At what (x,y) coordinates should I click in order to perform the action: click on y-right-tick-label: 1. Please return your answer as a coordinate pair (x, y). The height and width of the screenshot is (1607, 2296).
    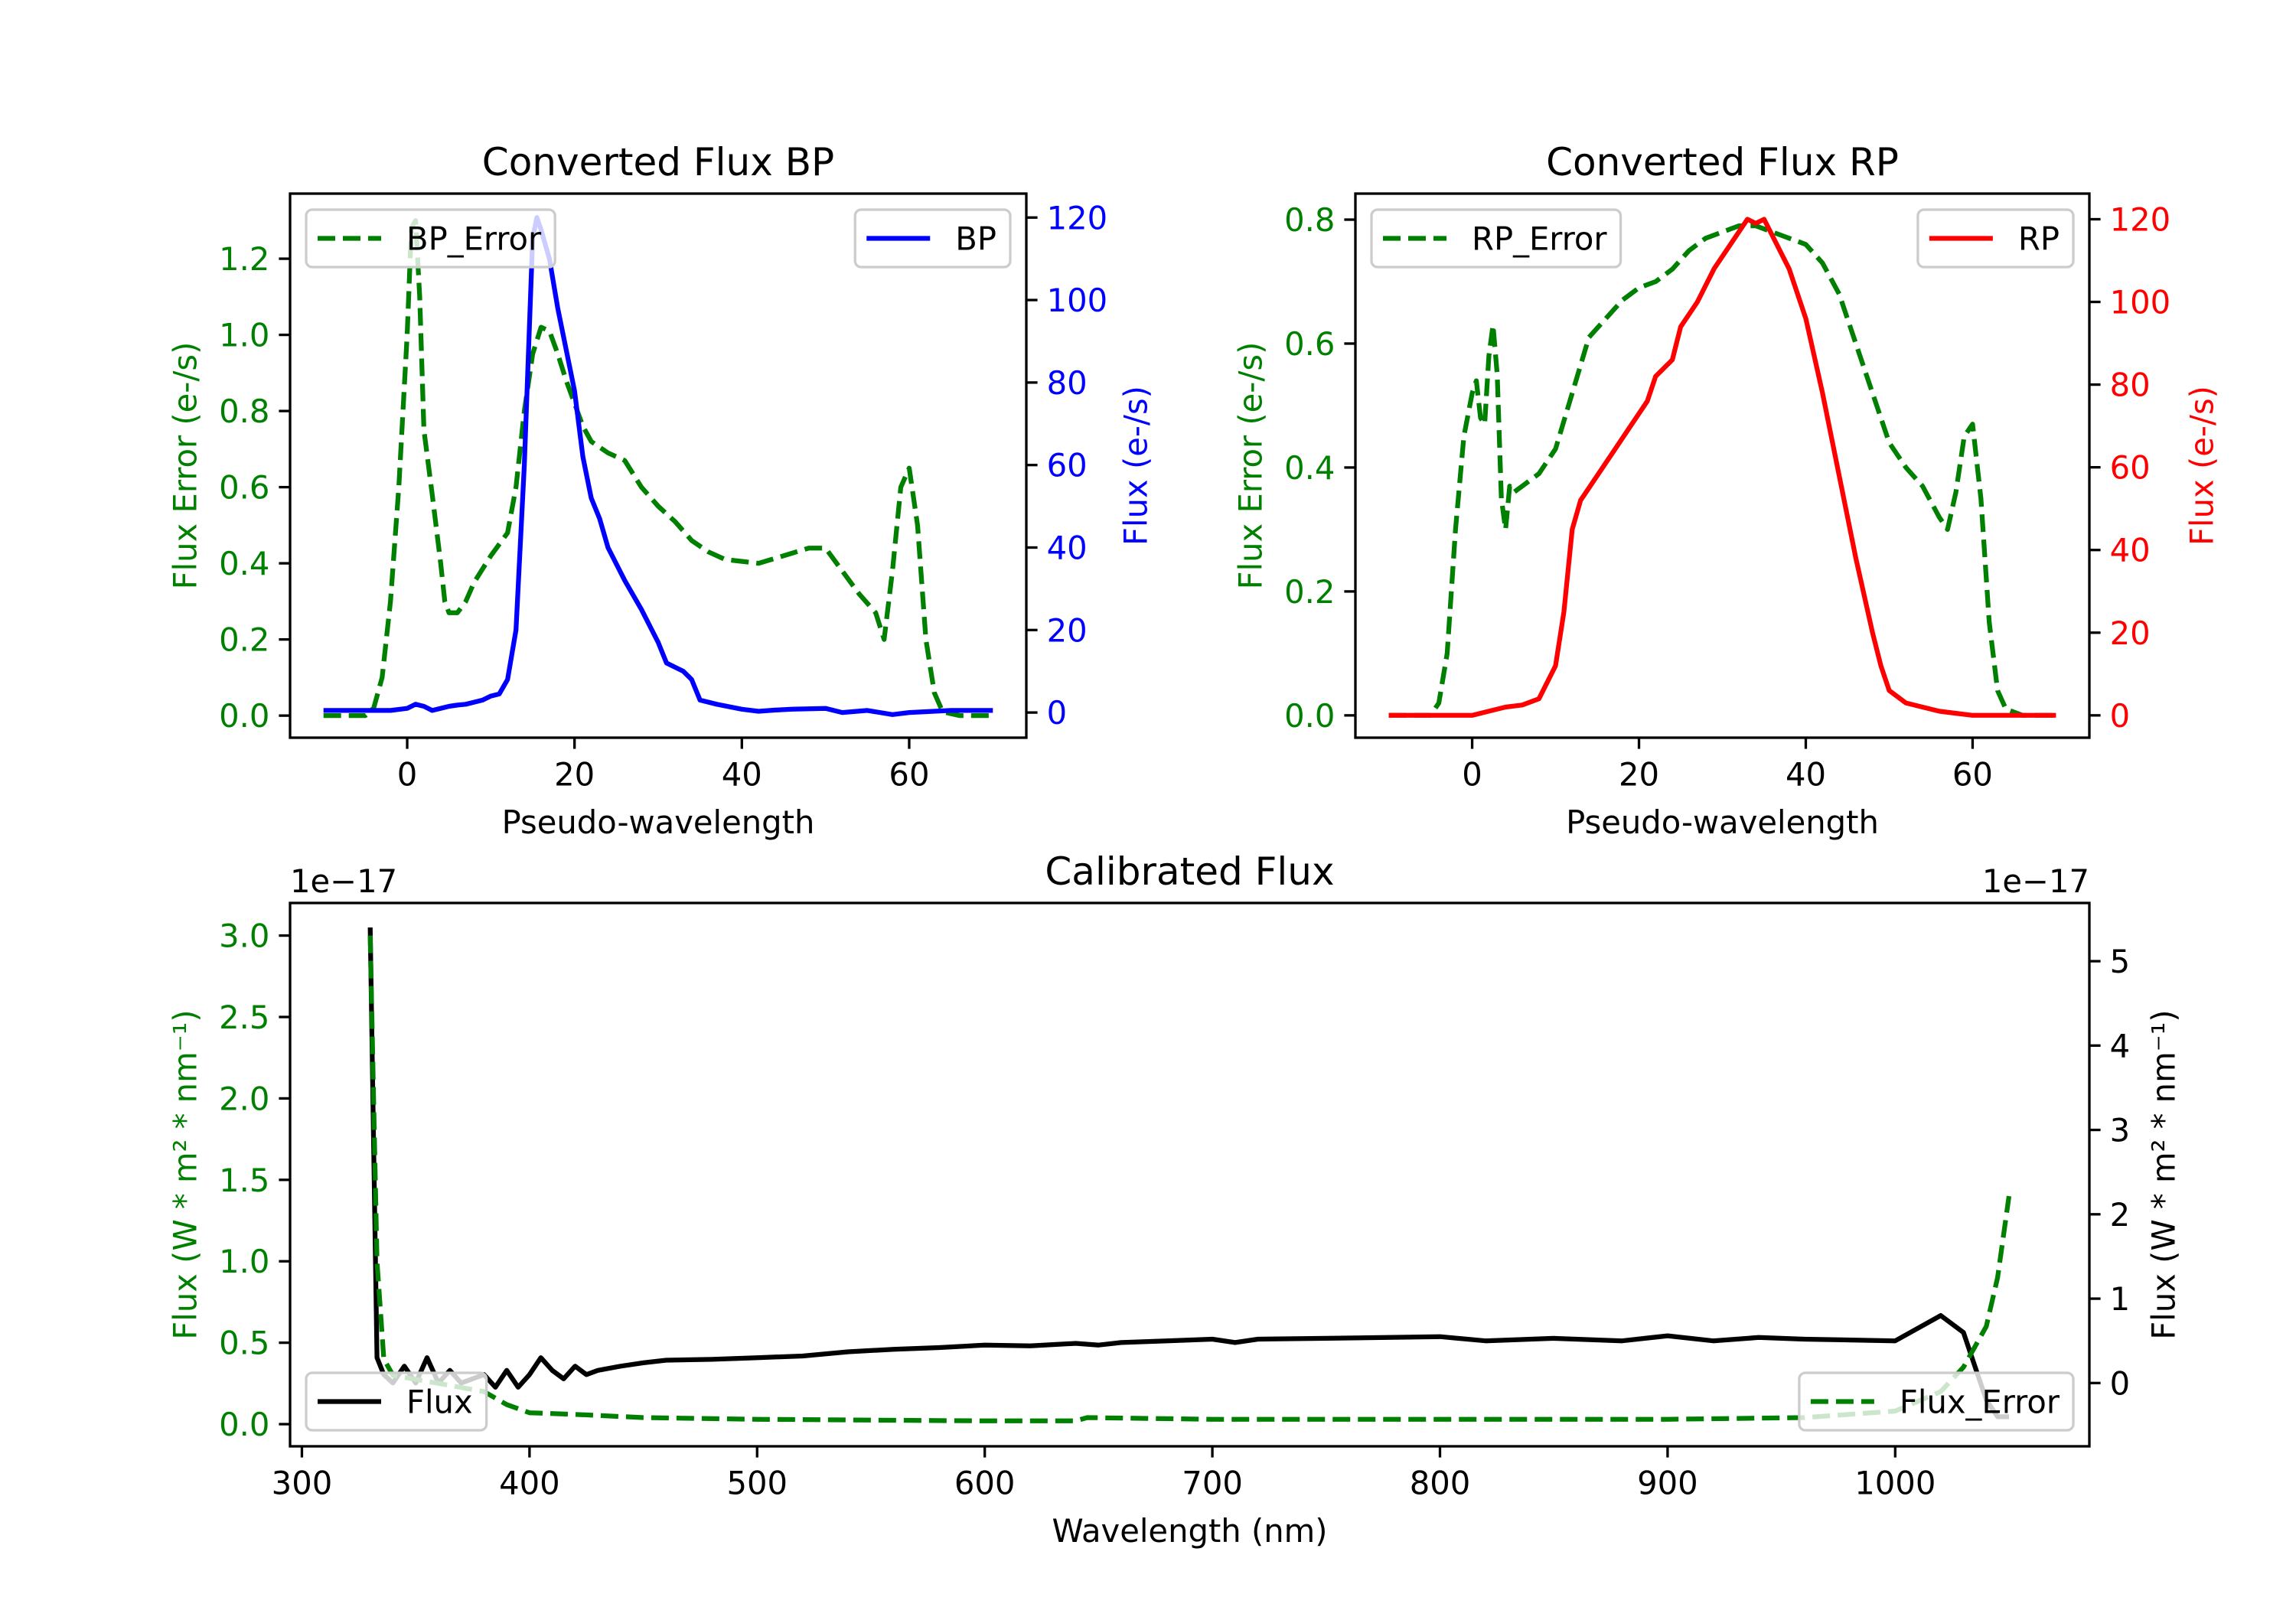
    Looking at the image, I should click on (2120, 1299).